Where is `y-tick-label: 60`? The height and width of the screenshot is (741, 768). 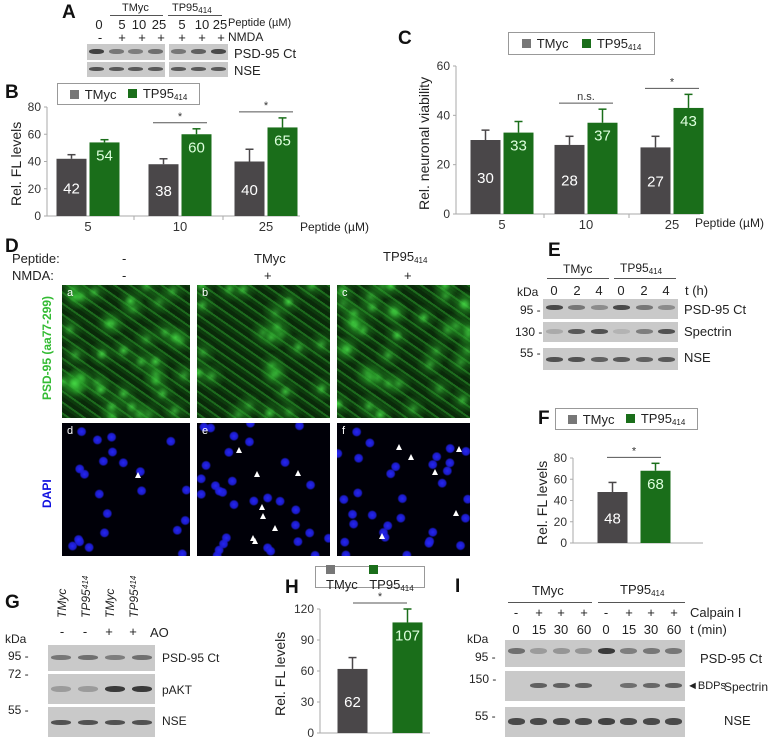
y-tick-label: 60 is located at coordinates (35, 134).